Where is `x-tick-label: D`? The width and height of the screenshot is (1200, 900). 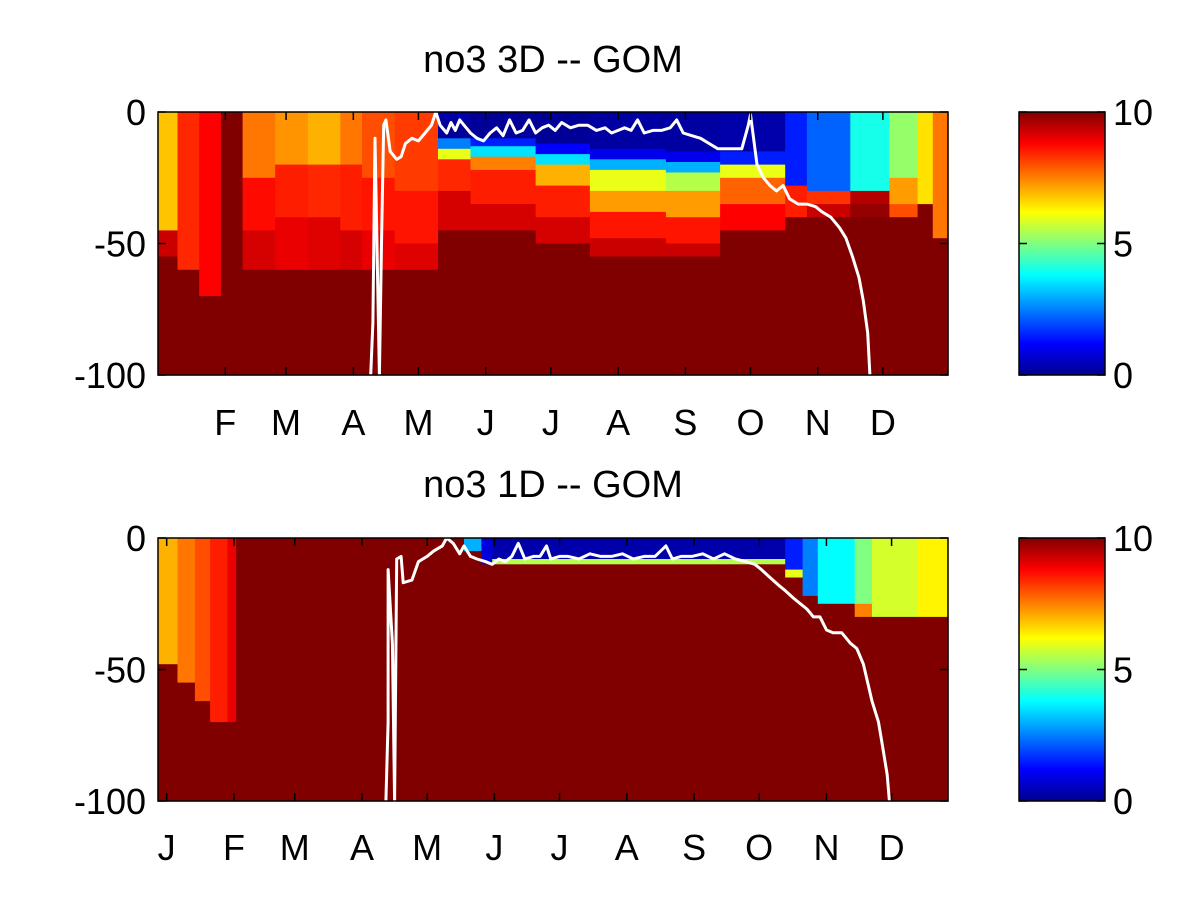 x-tick-label: D is located at coordinates (883, 422).